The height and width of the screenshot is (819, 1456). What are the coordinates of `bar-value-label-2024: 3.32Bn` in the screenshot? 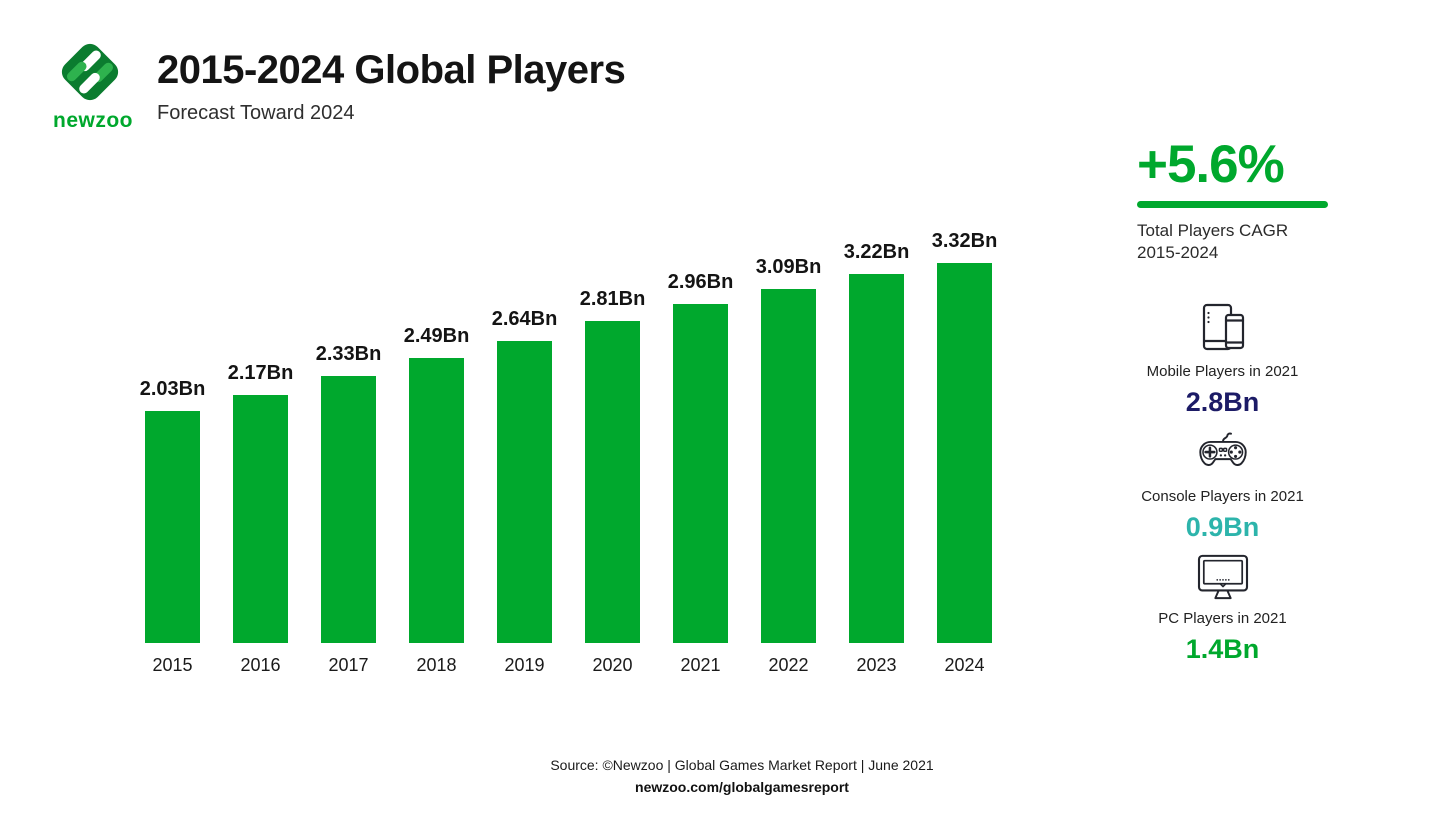 It's located at (964, 241).